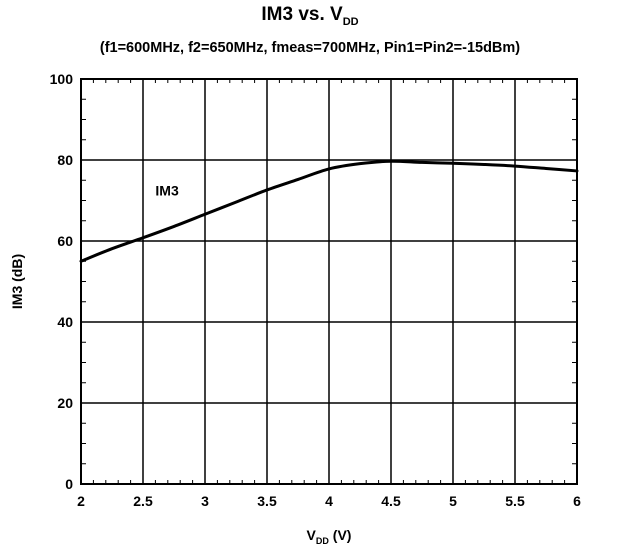 Image resolution: width=620 pixels, height=550 pixels. I want to click on x-tick-label: 3, so click(205, 501).